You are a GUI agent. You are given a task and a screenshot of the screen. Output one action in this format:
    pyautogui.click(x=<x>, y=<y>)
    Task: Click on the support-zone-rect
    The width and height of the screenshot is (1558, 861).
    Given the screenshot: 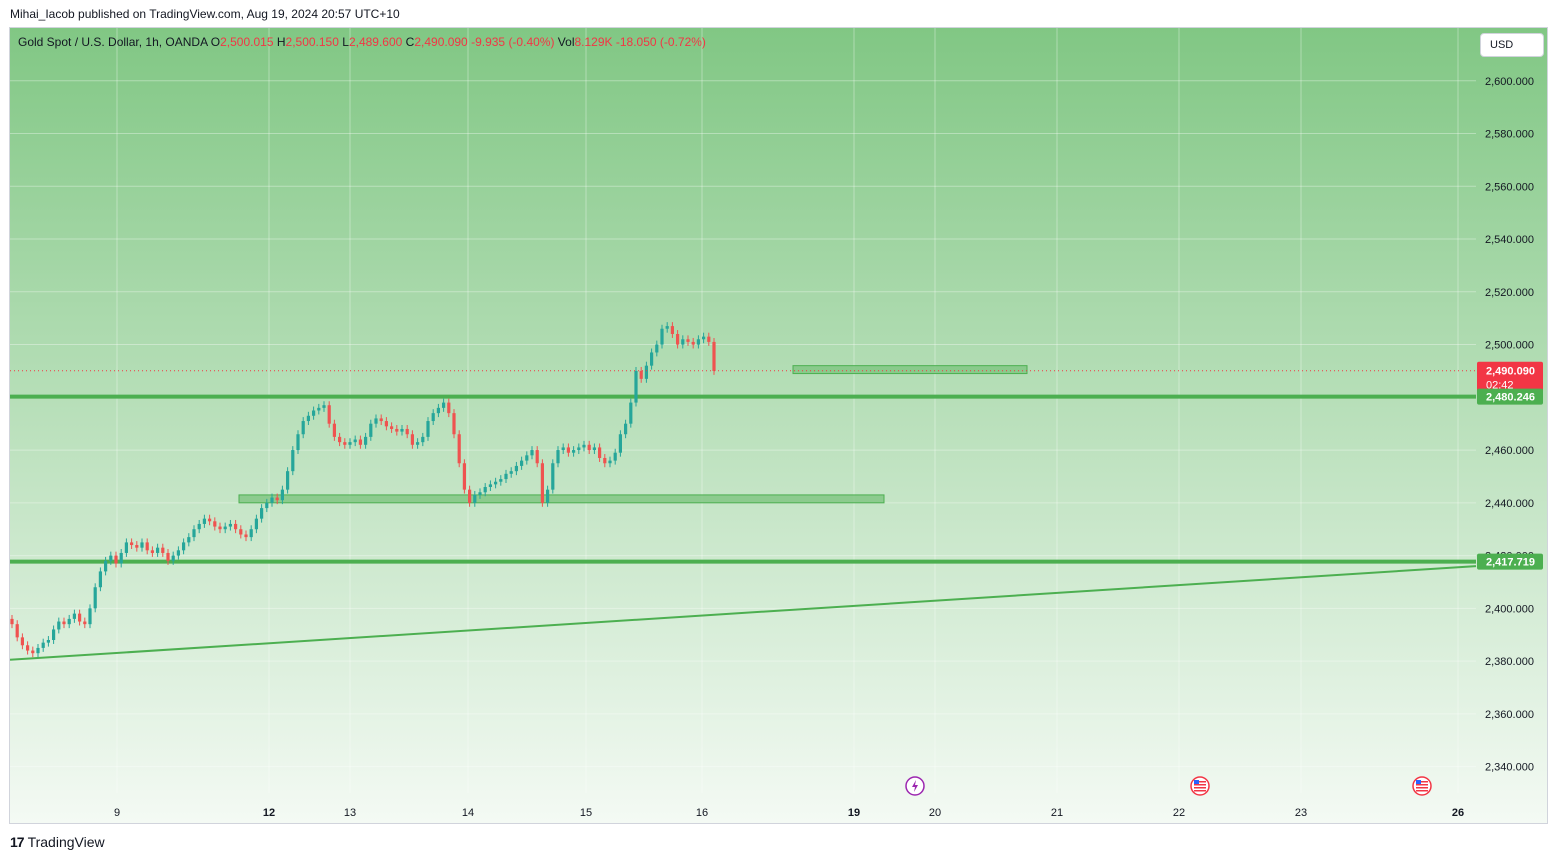 What is the action you would take?
    pyautogui.click(x=561, y=499)
    